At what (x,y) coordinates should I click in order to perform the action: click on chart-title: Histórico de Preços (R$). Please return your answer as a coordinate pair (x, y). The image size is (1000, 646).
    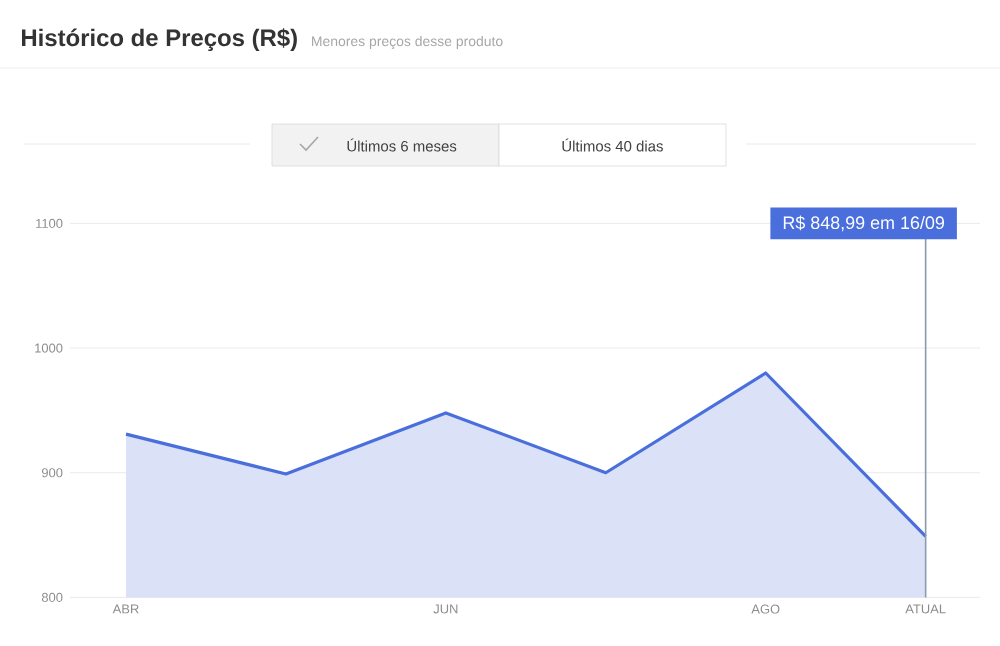
    Looking at the image, I should click on (159, 39).